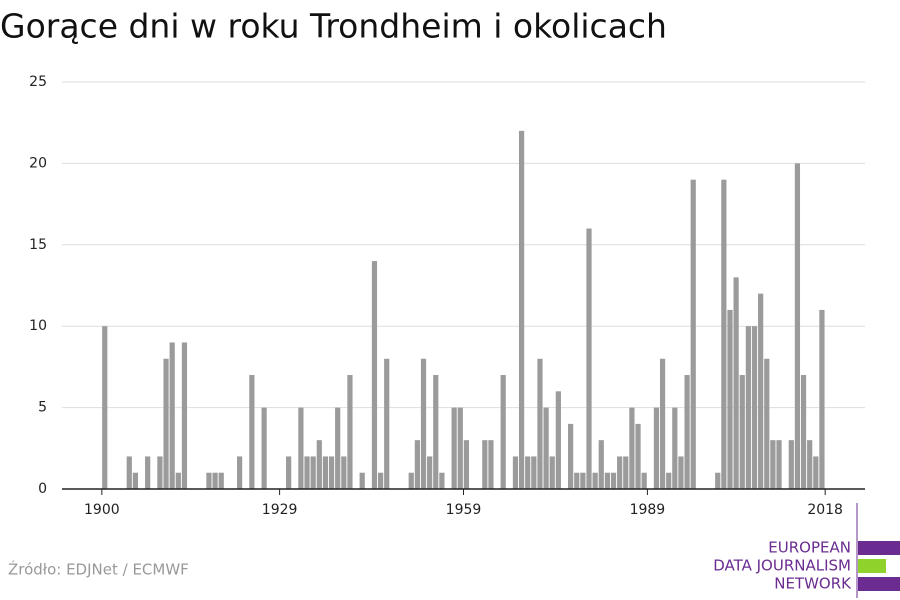 The height and width of the screenshot is (600, 900). What do you see at coordinates (333, 26) in the screenshot?
I see `chart-title: Gorące dni w roku Trondheim i okolicach` at bounding box center [333, 26].